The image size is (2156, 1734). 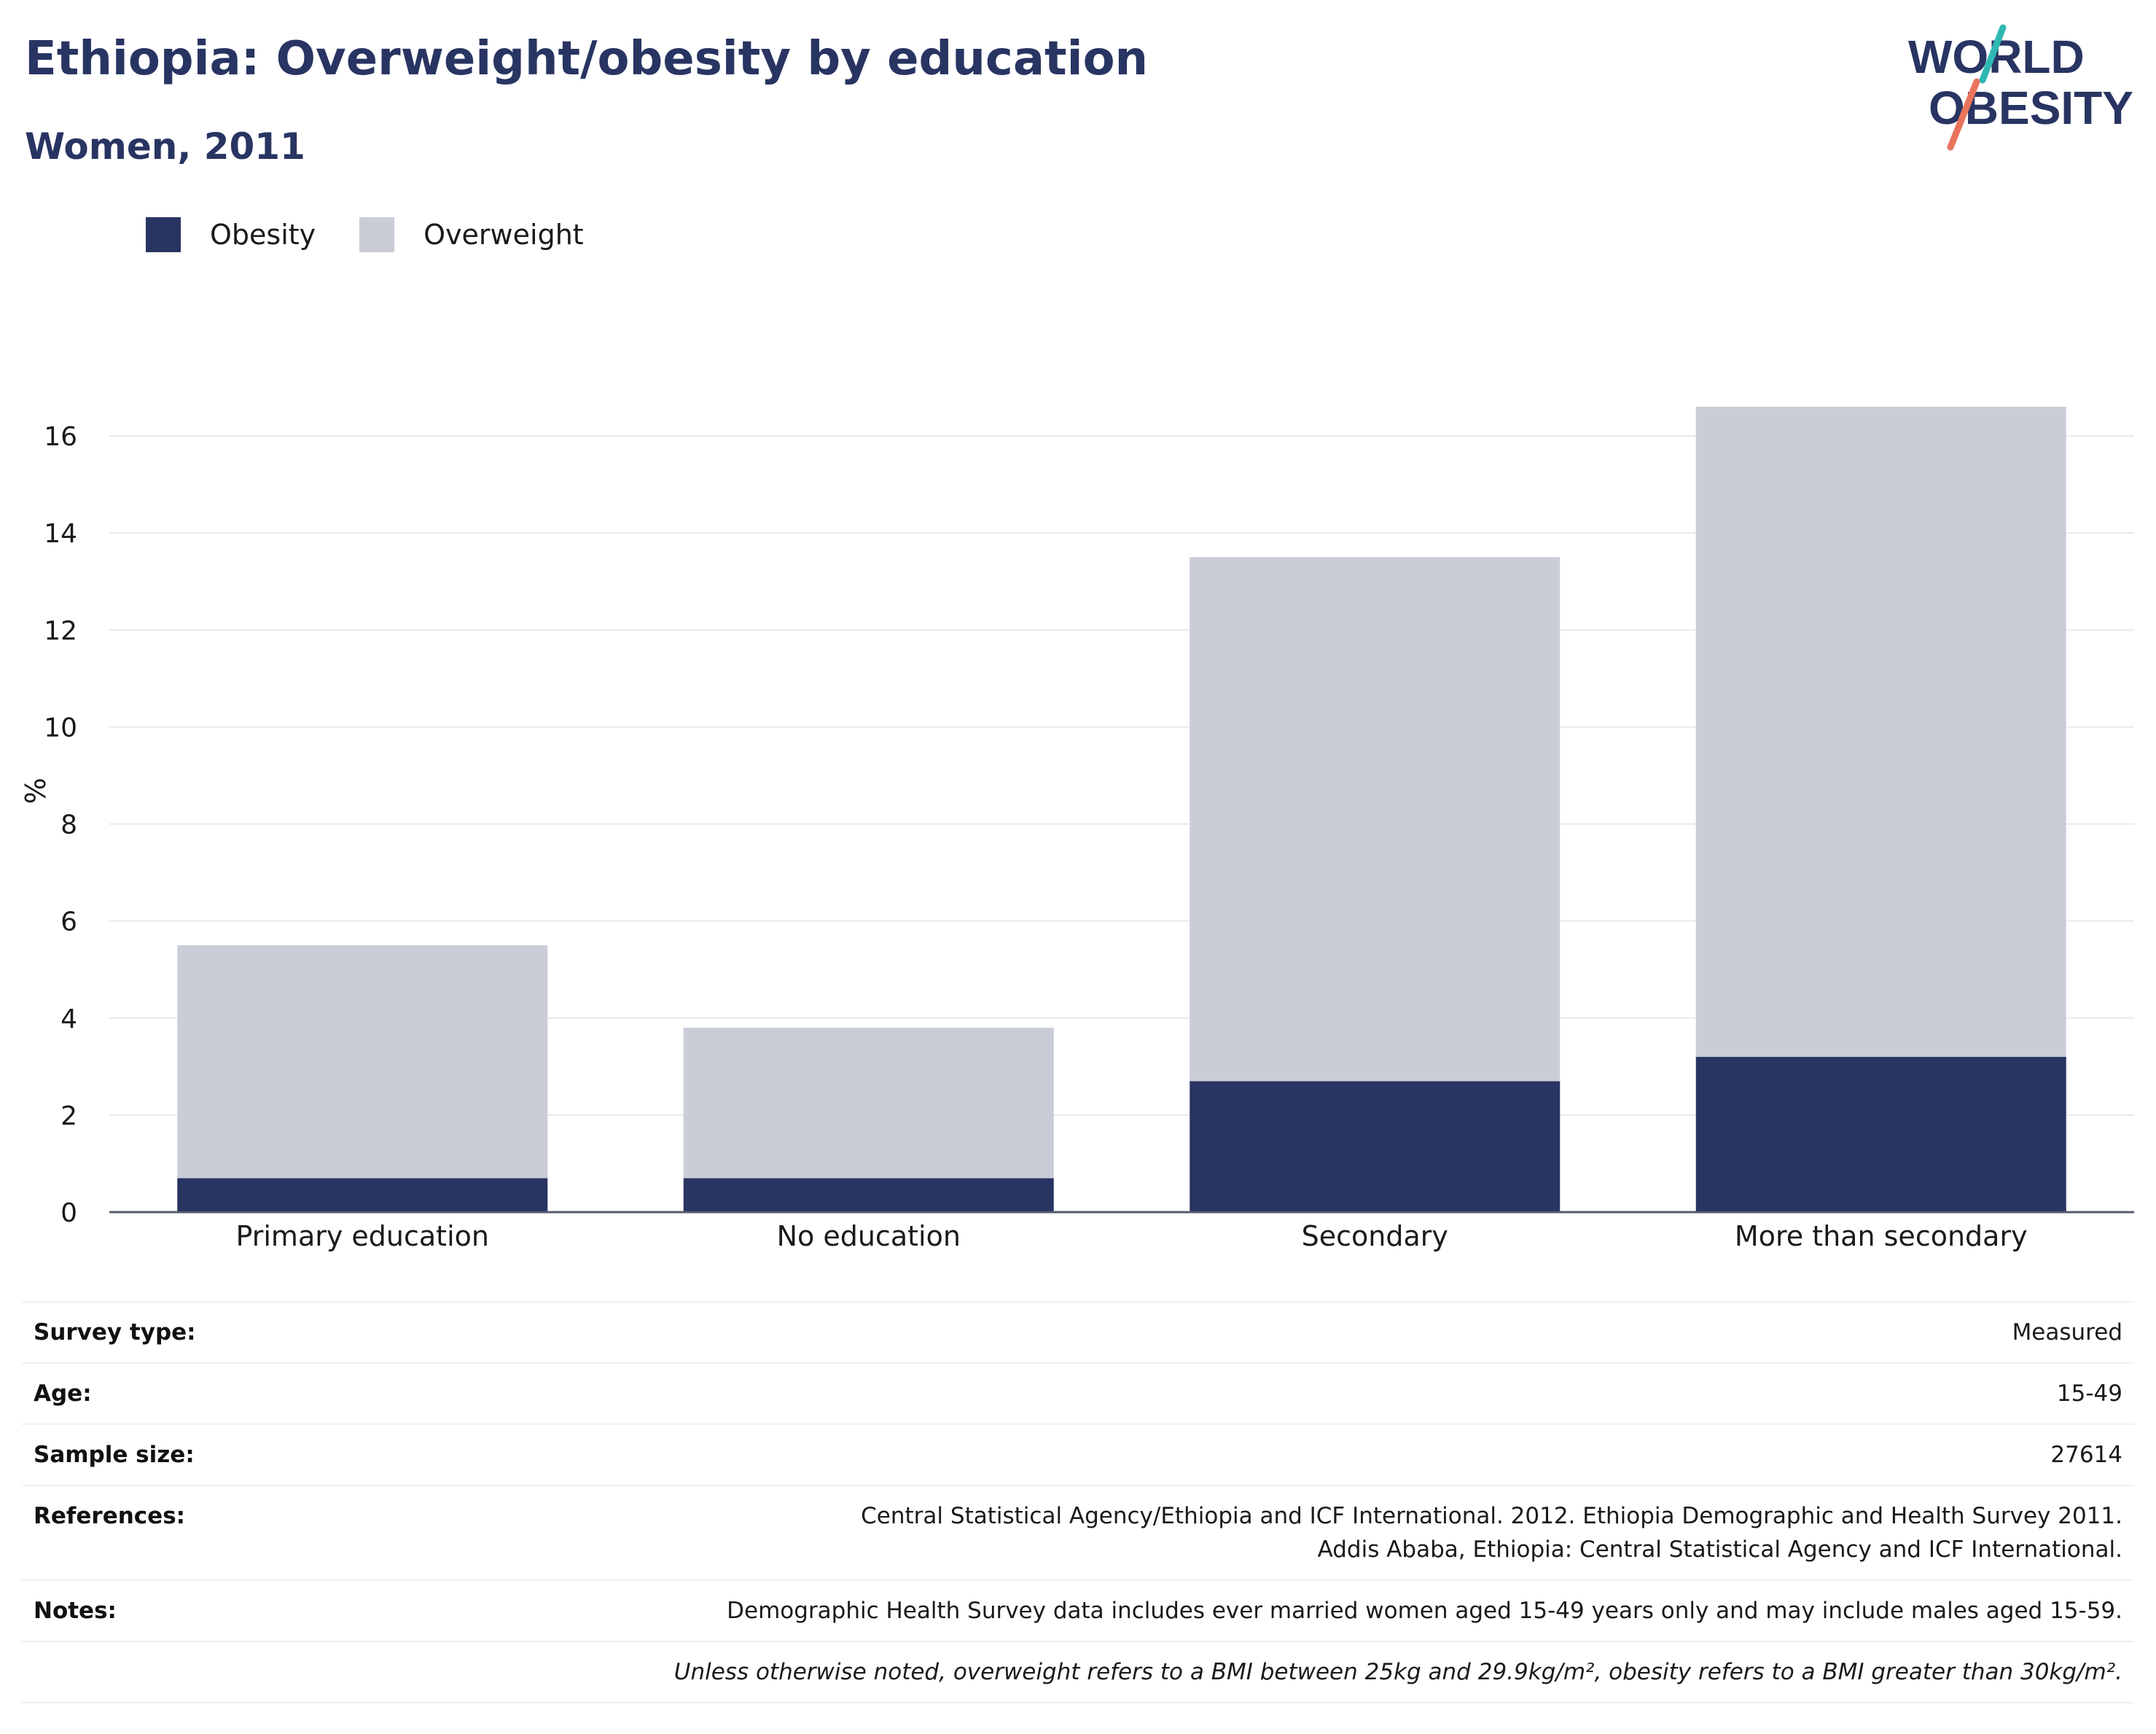 What do you see at coordinates (263, 235) in the screenshot?
I see `legend-label-obesity: Obesity` at bounding box center [263, 235].